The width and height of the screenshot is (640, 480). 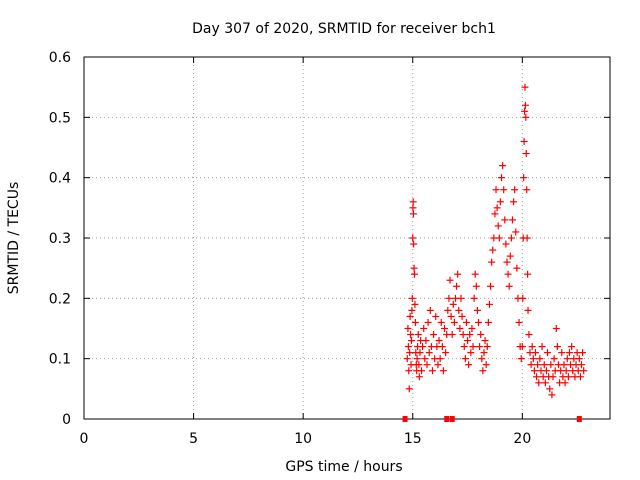 What do you see at coordinates (66, 420) in the screenshot?
I see `y-tick-label: 0` at bounding box center [66, 420].